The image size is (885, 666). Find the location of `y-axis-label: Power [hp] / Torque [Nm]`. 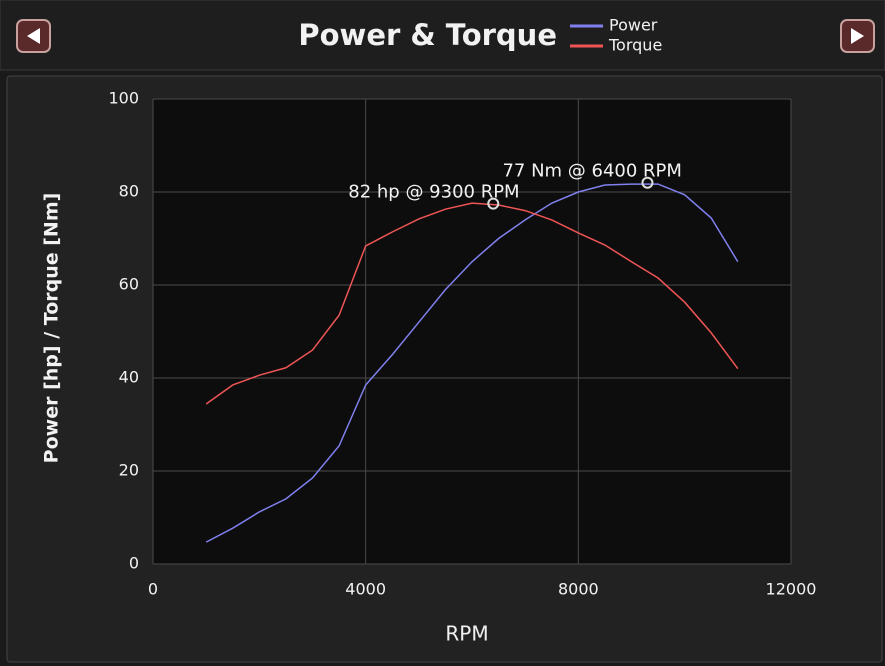

y-axis-label: Power [hp] / Torque [Nm] is located at coordinates (52, 328).